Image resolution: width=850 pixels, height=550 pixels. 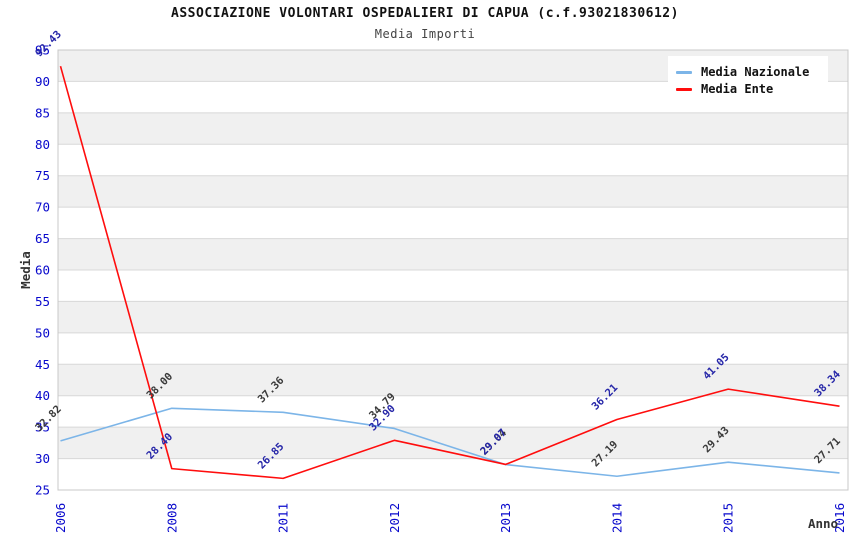 I want to click on y-tick-label: 70, so click(x=42, y=207).